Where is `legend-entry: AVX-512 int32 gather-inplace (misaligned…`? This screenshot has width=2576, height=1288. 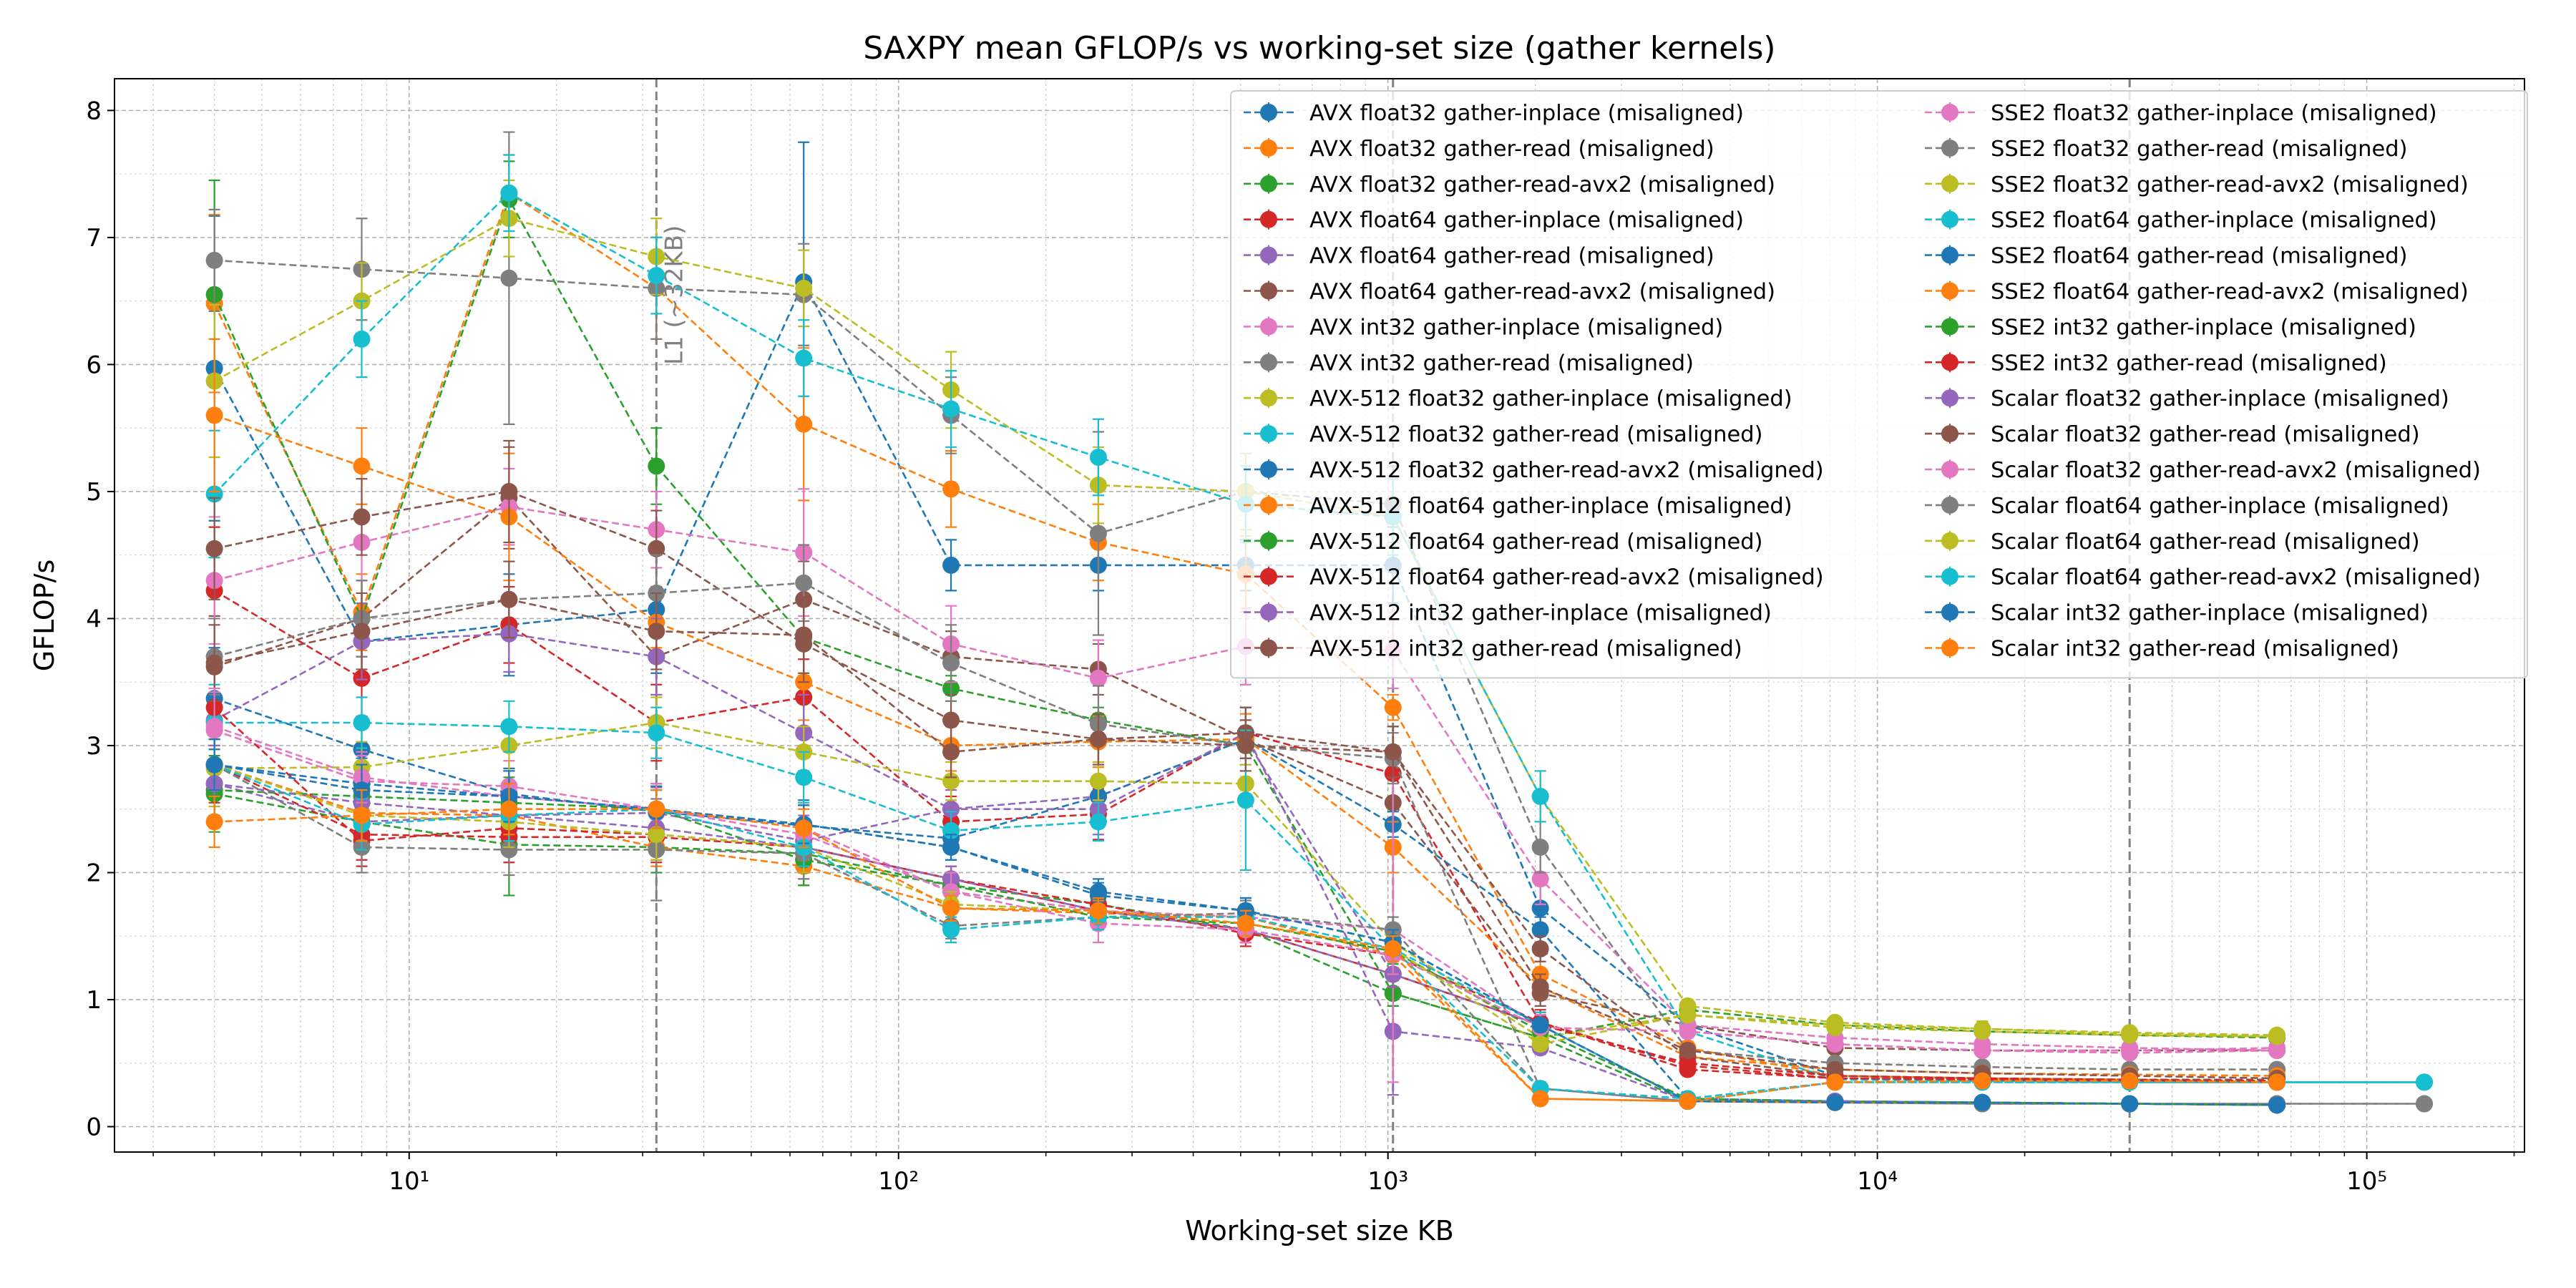 legend-entry: AVX-512 int32 gather-inplace (misaligned… is located at coordinates (1508, 613).